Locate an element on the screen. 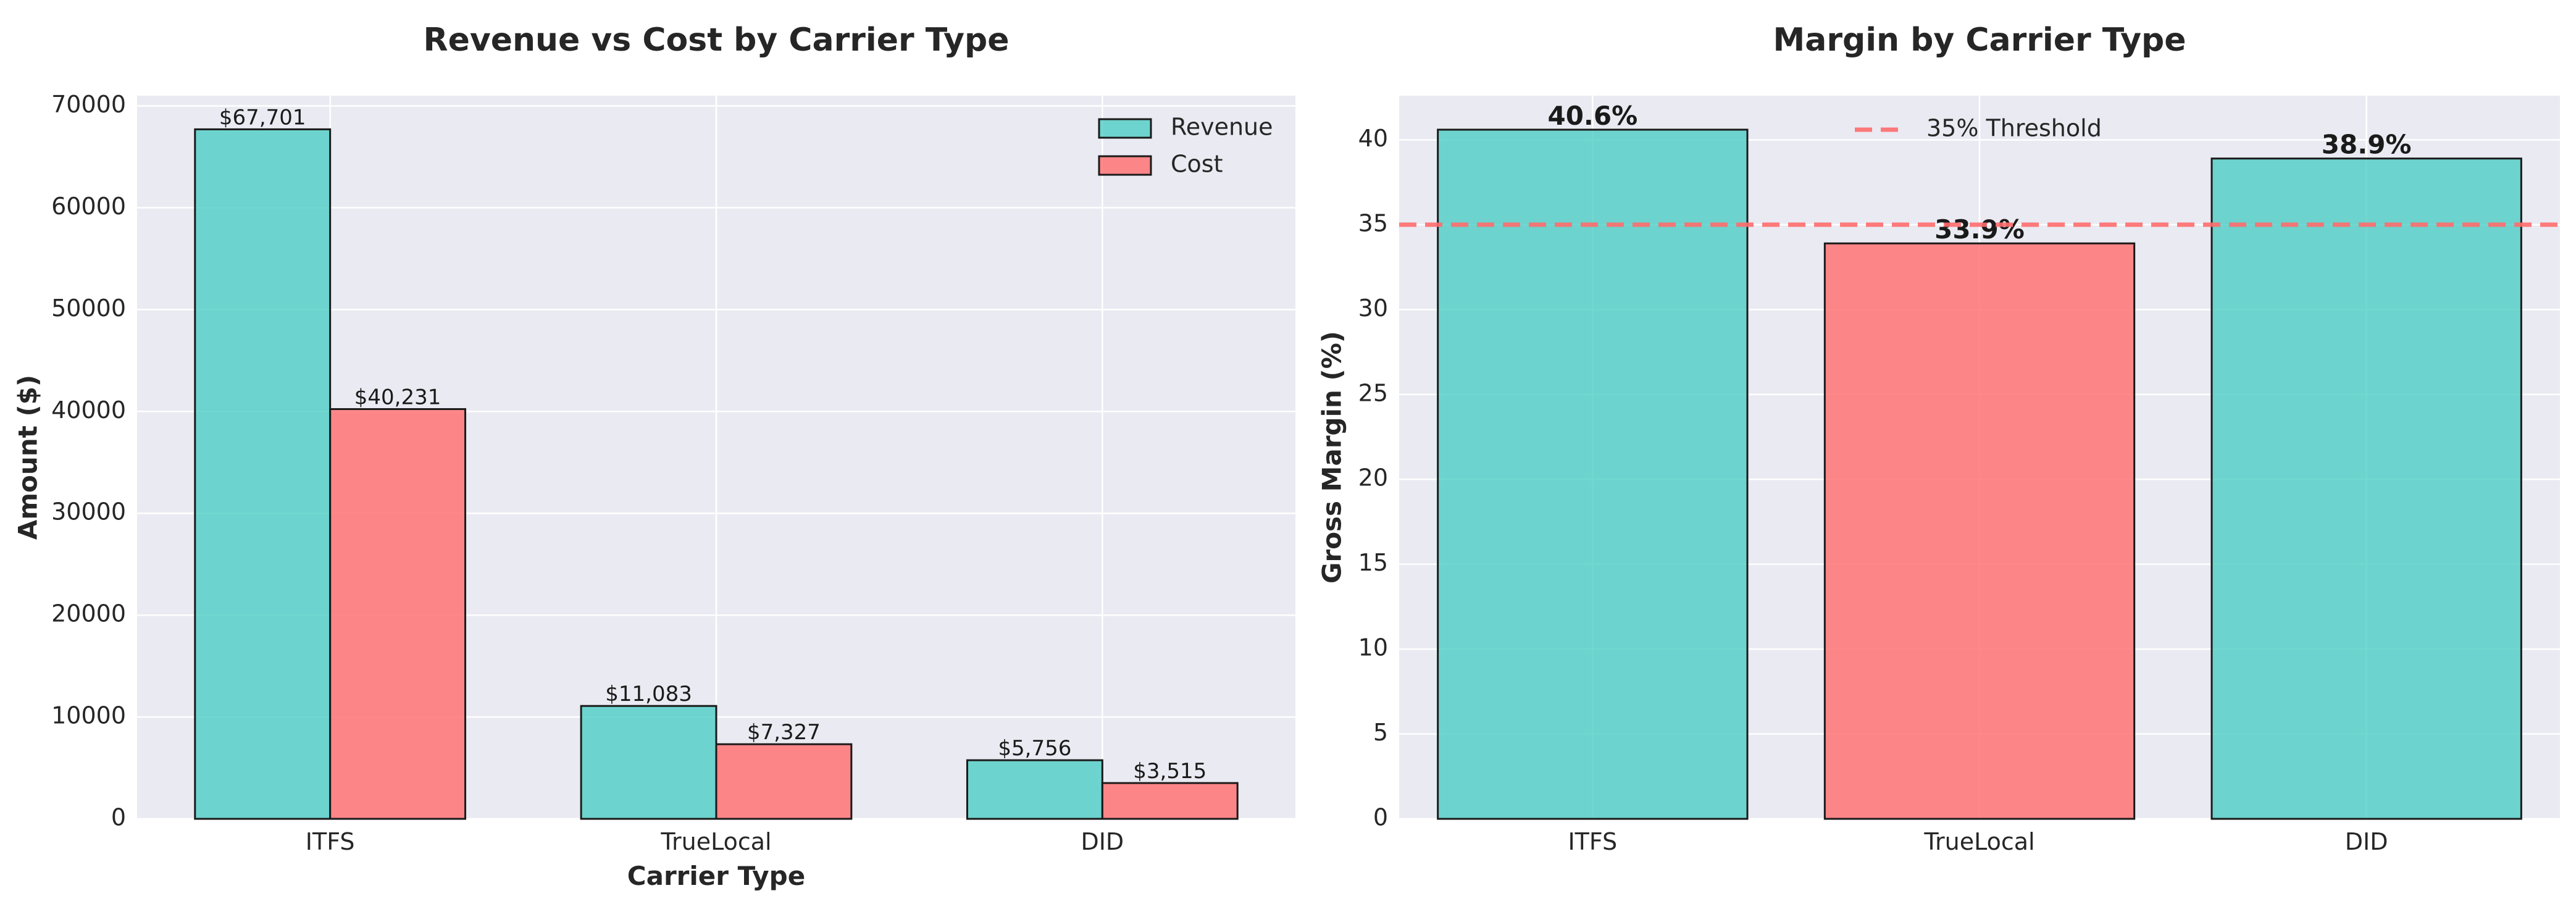  y-tick-label: 50000 is located at coordinates (88, 308).